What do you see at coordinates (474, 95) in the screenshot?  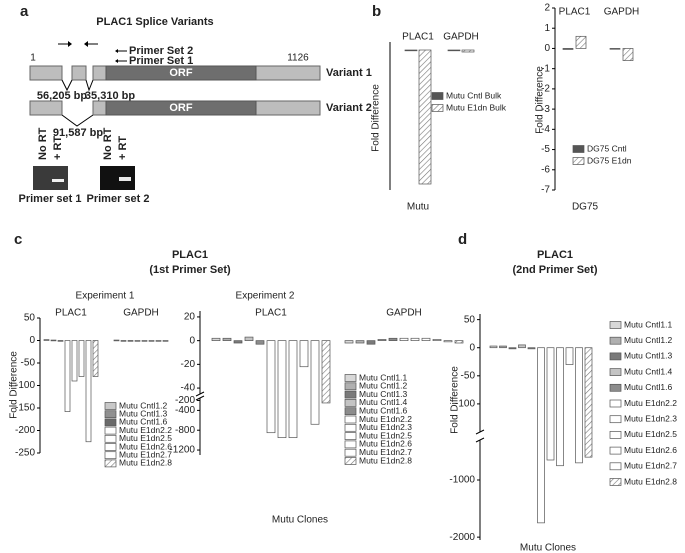 I see `legend-label: Mutu Cntl Bulk` at bounding box center [474, 95].